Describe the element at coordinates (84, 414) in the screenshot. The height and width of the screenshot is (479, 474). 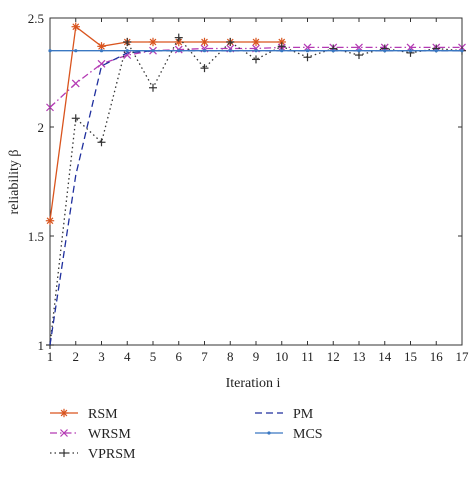
I see `legend-item-rsm: RSM` at that location.